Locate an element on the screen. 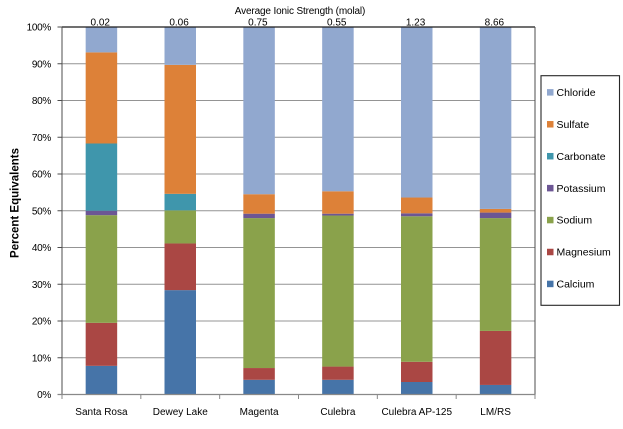 The width and height of the screenshot is (623, 429). svg-text: 40% is located at coordinates (42, 248).